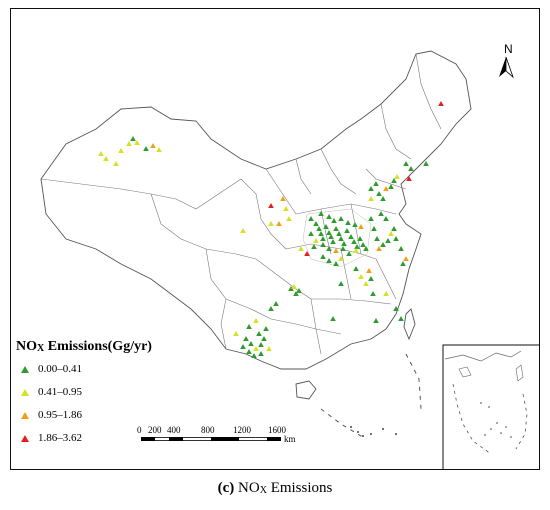 The height and width of the screenshot is (510, 550). What do you see at coordinates (409, 324) in the screenshot?
I see `taiwan-island` at bounding box center [409, 324].